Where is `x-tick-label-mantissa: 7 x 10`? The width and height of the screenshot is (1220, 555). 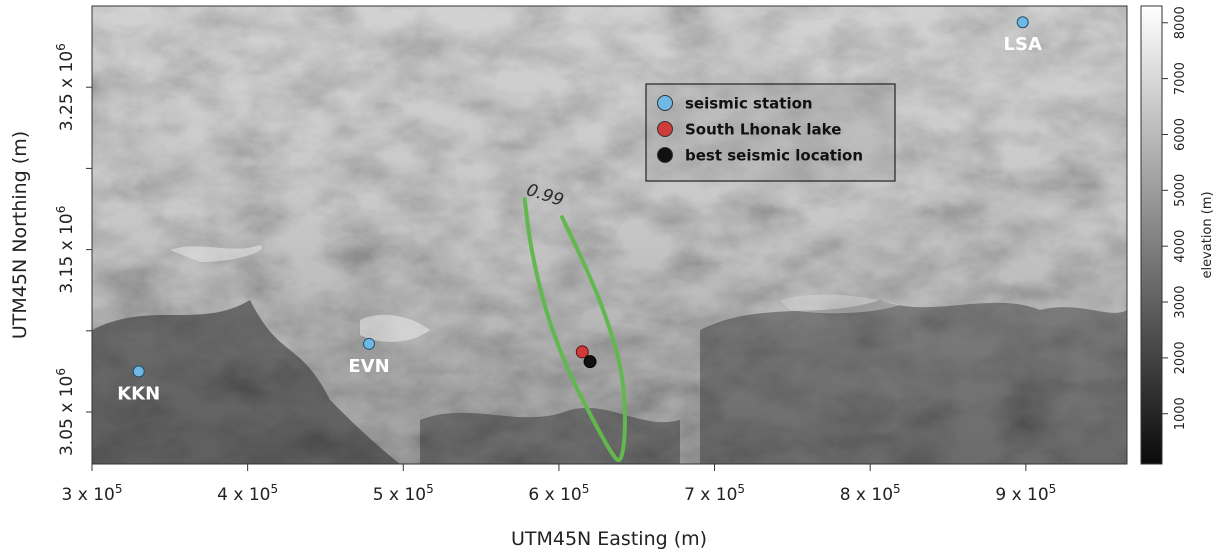 x-tick-label-mantissa: 7 x 10 is located at coordinates (710, 495).